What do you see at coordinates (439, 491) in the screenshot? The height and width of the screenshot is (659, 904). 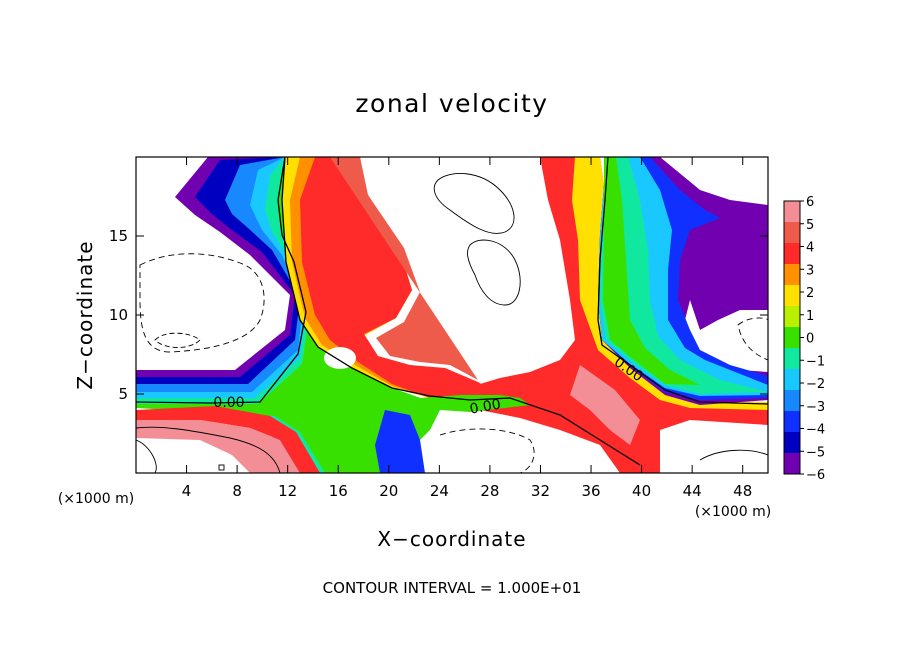 I see `x-tick-label: 24` at bounding box center [439, 491].